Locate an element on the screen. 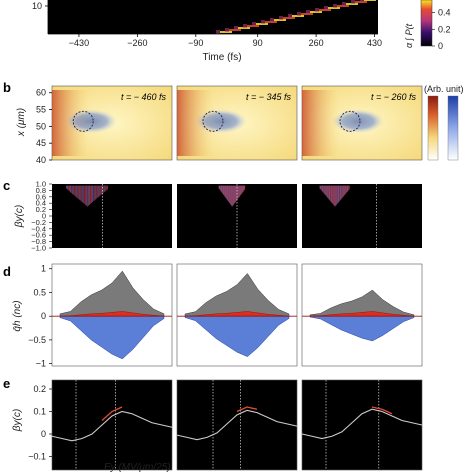 This screenshot has height=474, width=474. panel-c-phase-space is located at coordinates (362, 216).